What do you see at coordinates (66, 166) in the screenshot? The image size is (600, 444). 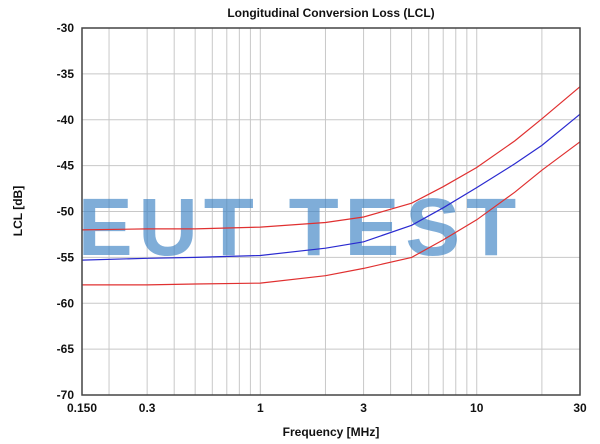 I see `y-tick-label: -45` at bounding box center [66, 166].